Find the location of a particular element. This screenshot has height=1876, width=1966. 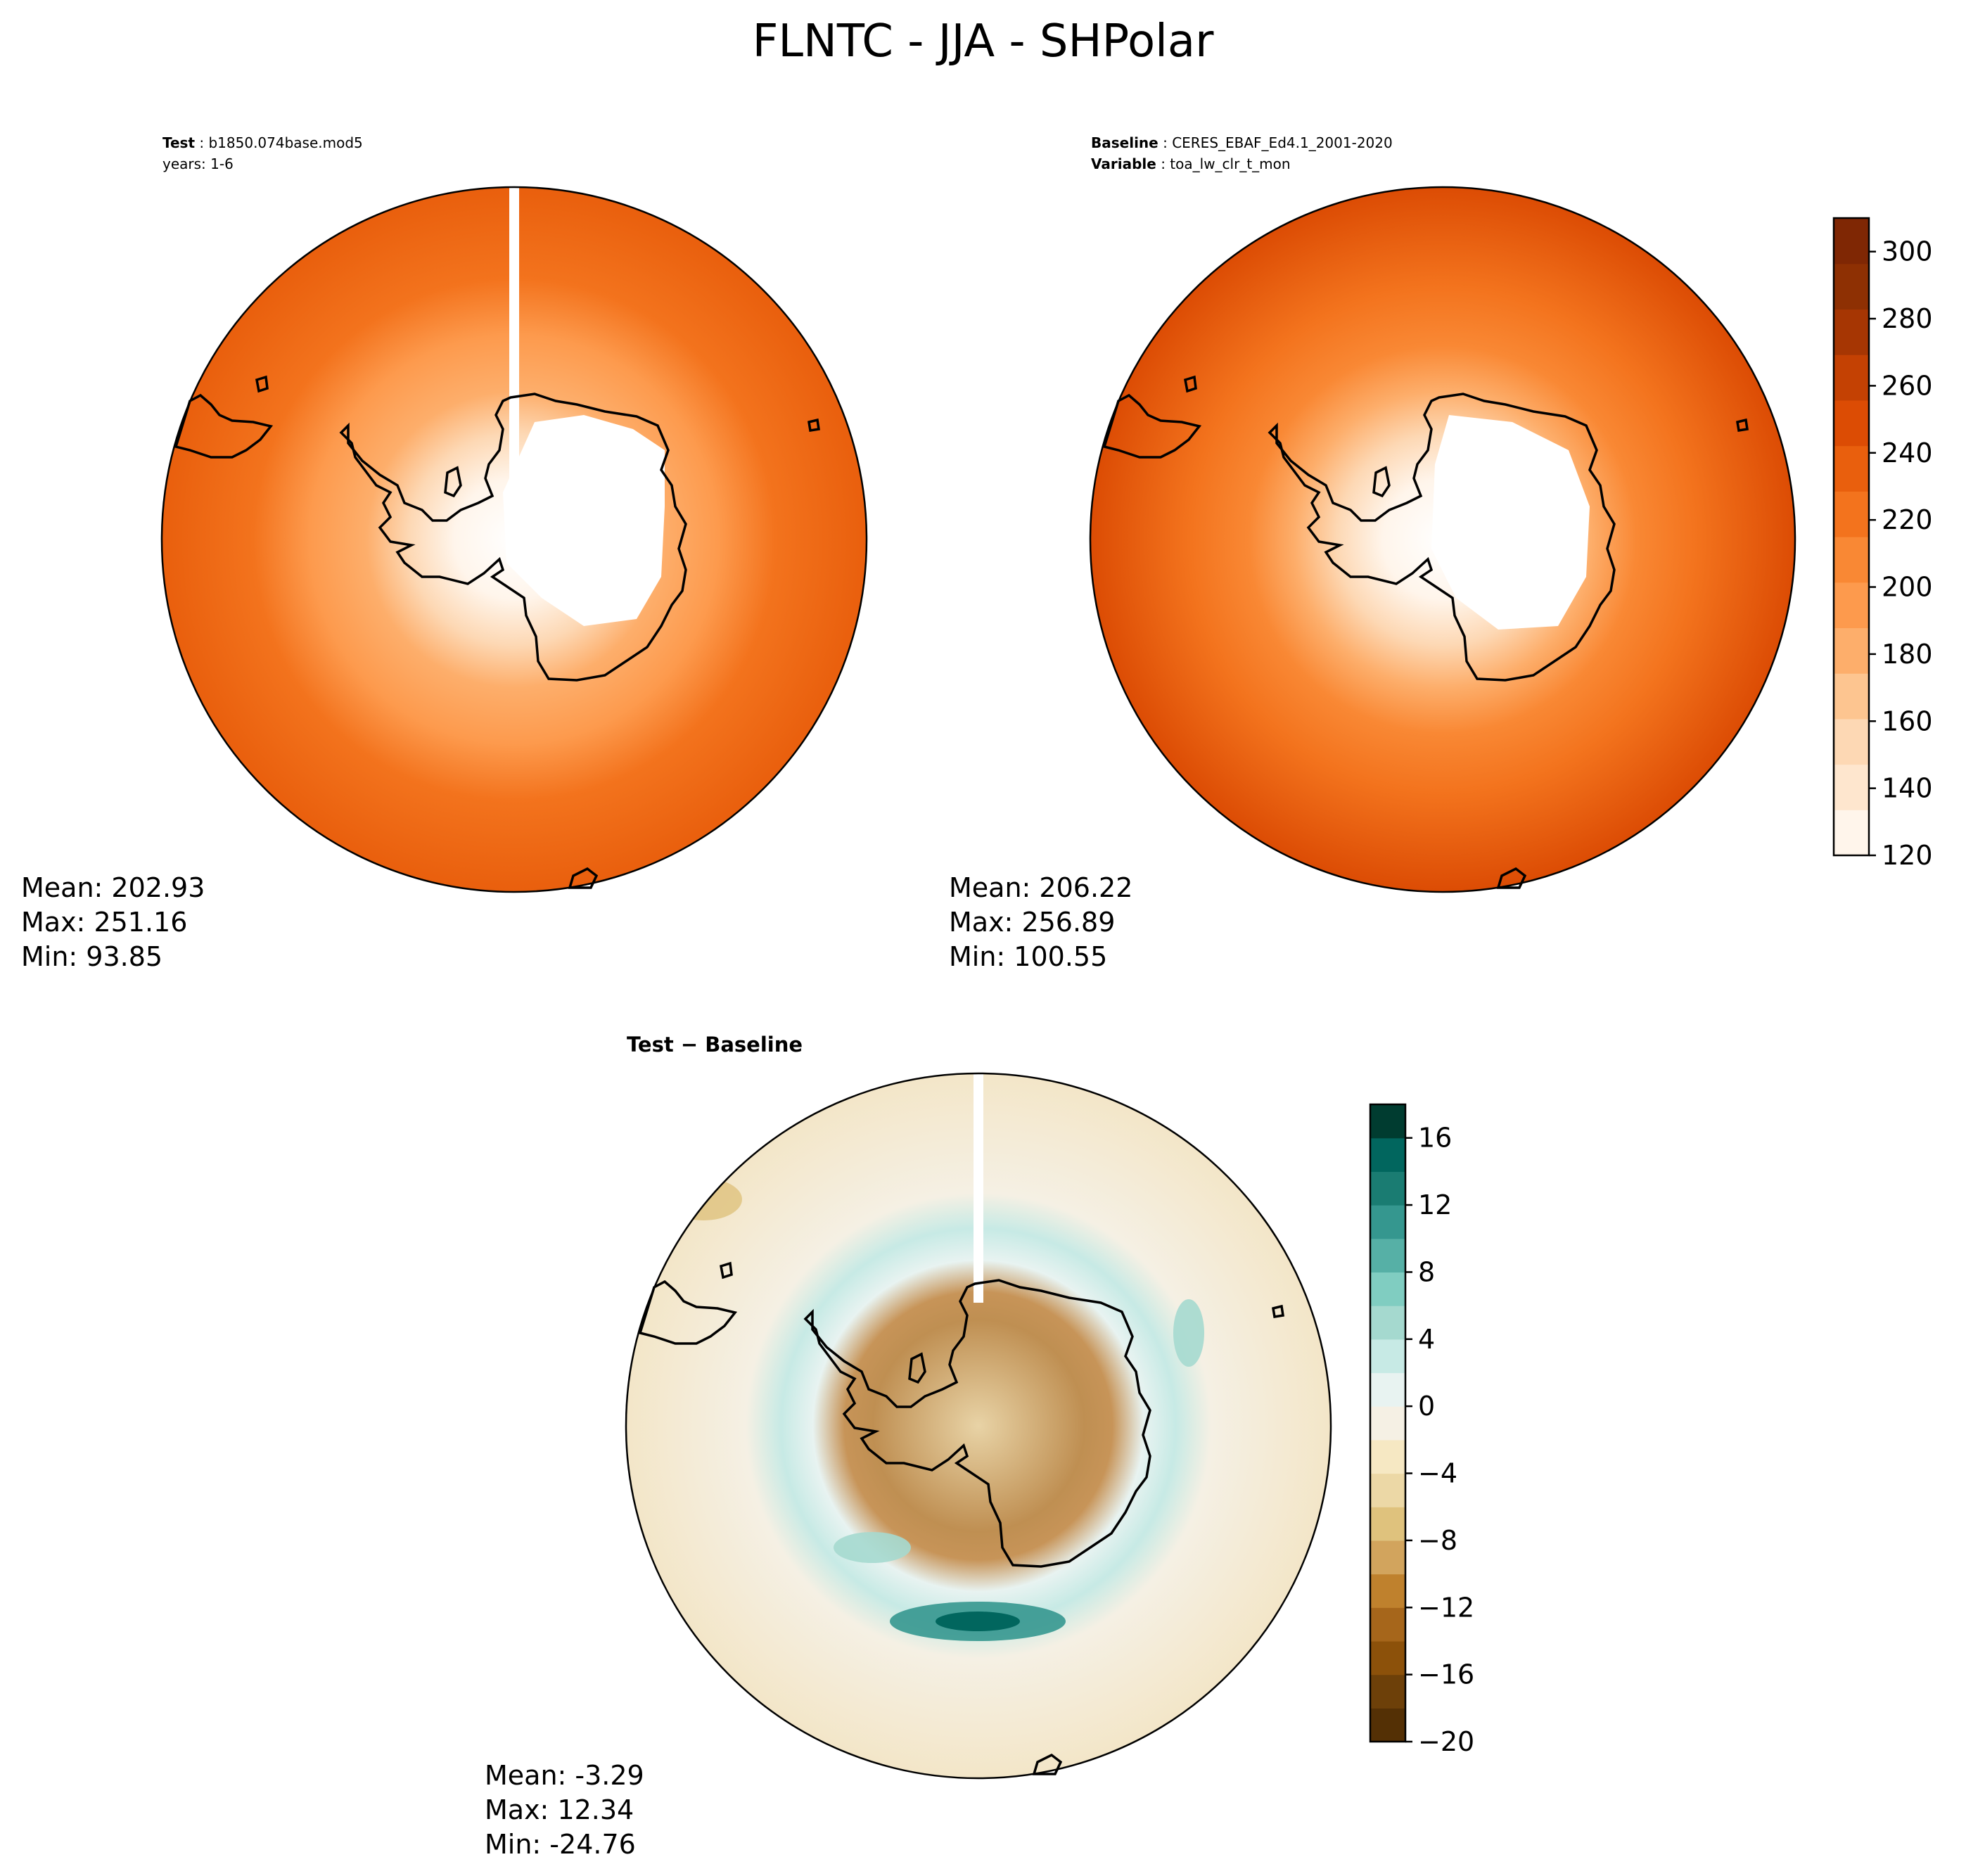

diff-missing-seam is located at coordinates (978, 1188).